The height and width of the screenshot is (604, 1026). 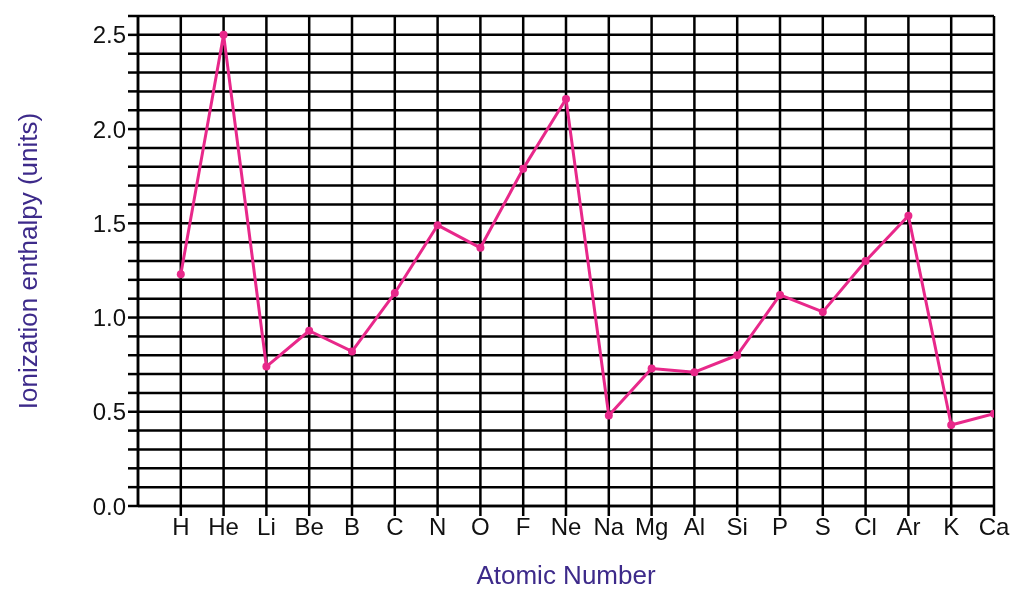 I want to click on x-tick-label: Si, so click(x=737, y=527).